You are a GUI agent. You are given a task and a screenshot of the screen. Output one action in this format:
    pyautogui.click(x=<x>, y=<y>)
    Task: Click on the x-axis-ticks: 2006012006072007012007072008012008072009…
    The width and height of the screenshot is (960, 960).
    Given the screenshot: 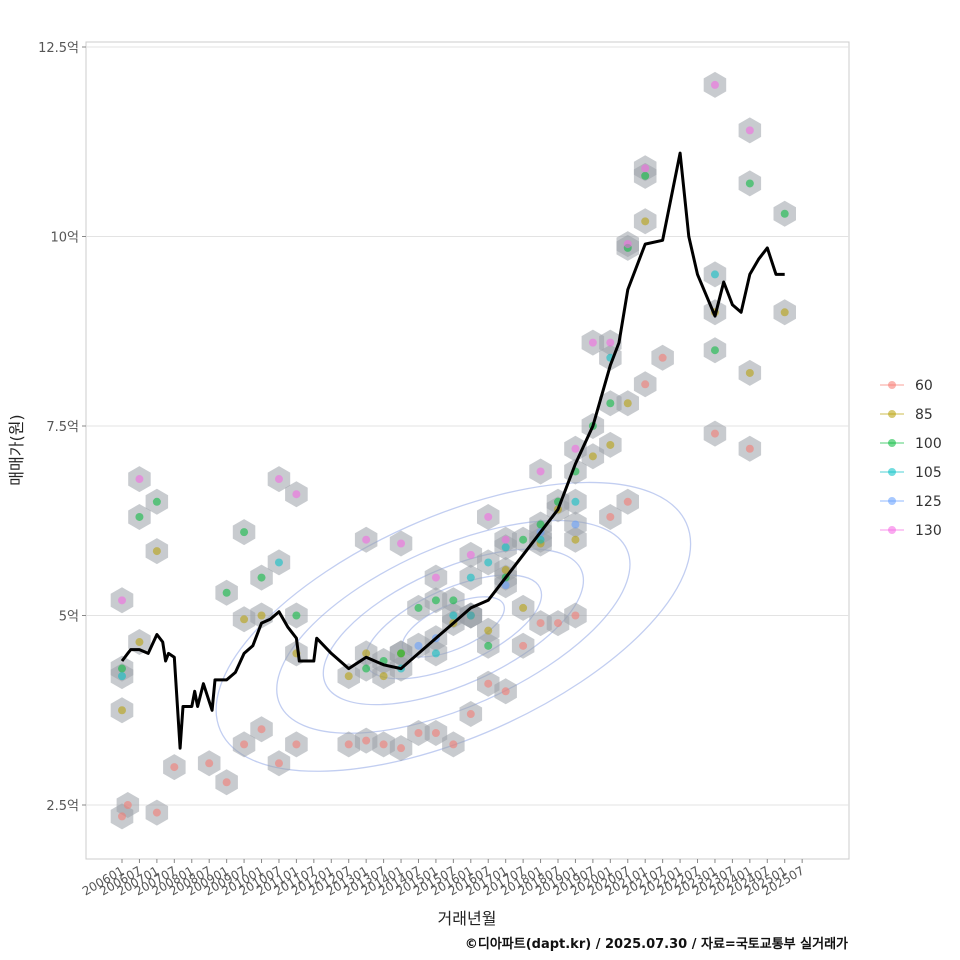 What is the action you would take?
    pyautogui.click(x=443, y=879)
    